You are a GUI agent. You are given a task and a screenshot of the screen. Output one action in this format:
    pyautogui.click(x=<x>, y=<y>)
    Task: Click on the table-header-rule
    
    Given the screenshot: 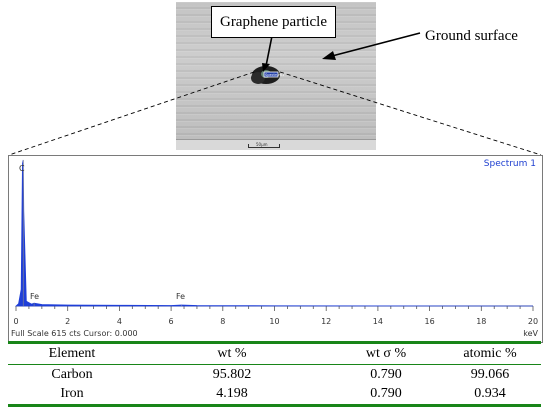 What is the action you would take?
    pyautogui.click(x=274, y=364)
    